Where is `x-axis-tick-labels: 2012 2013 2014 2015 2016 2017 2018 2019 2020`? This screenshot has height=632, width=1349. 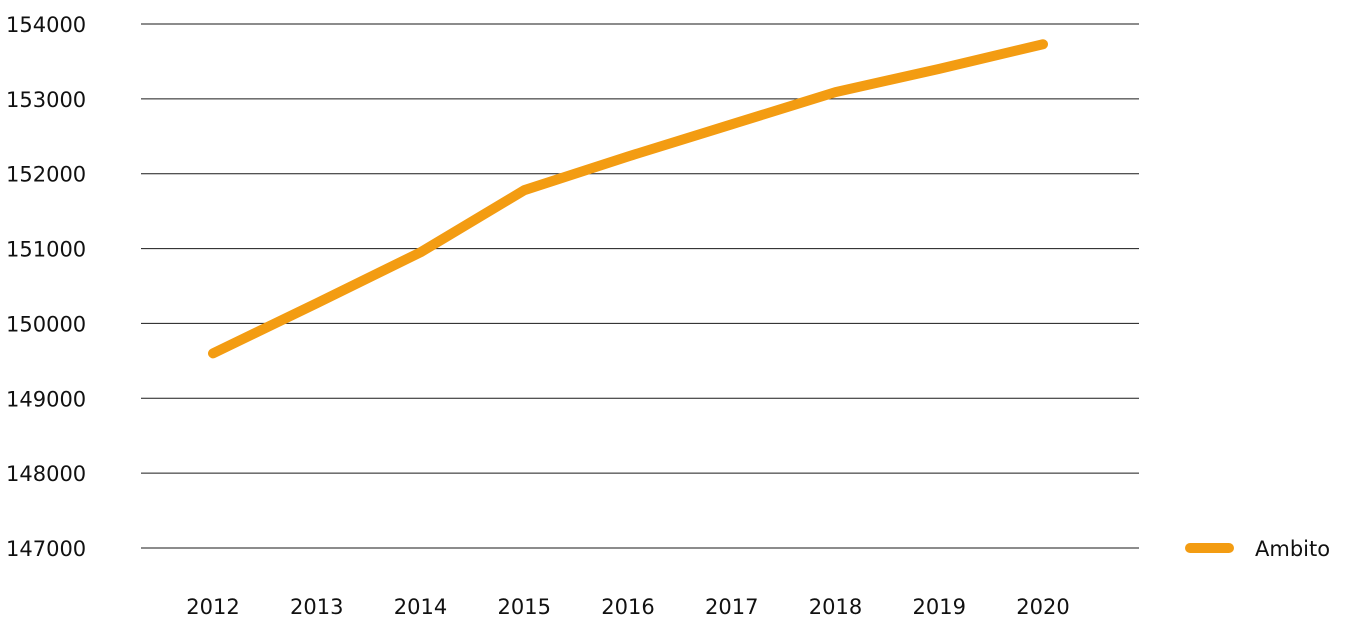
x-axis-tick-labels: 2012 2013 2014 2015 2016 2017 2018 2019 2020 is located at coordinates (627, 607).